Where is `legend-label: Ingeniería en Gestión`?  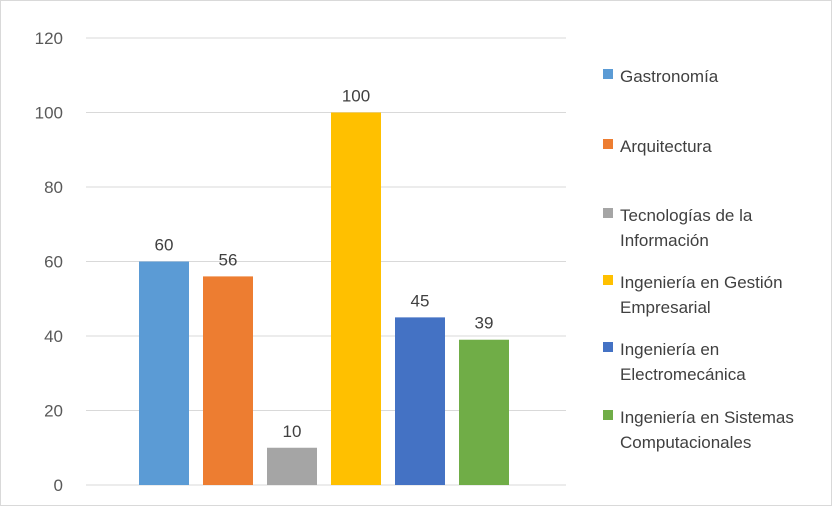 legend-label: Ingeniería en Gestión is located at coordinates (701, 282).